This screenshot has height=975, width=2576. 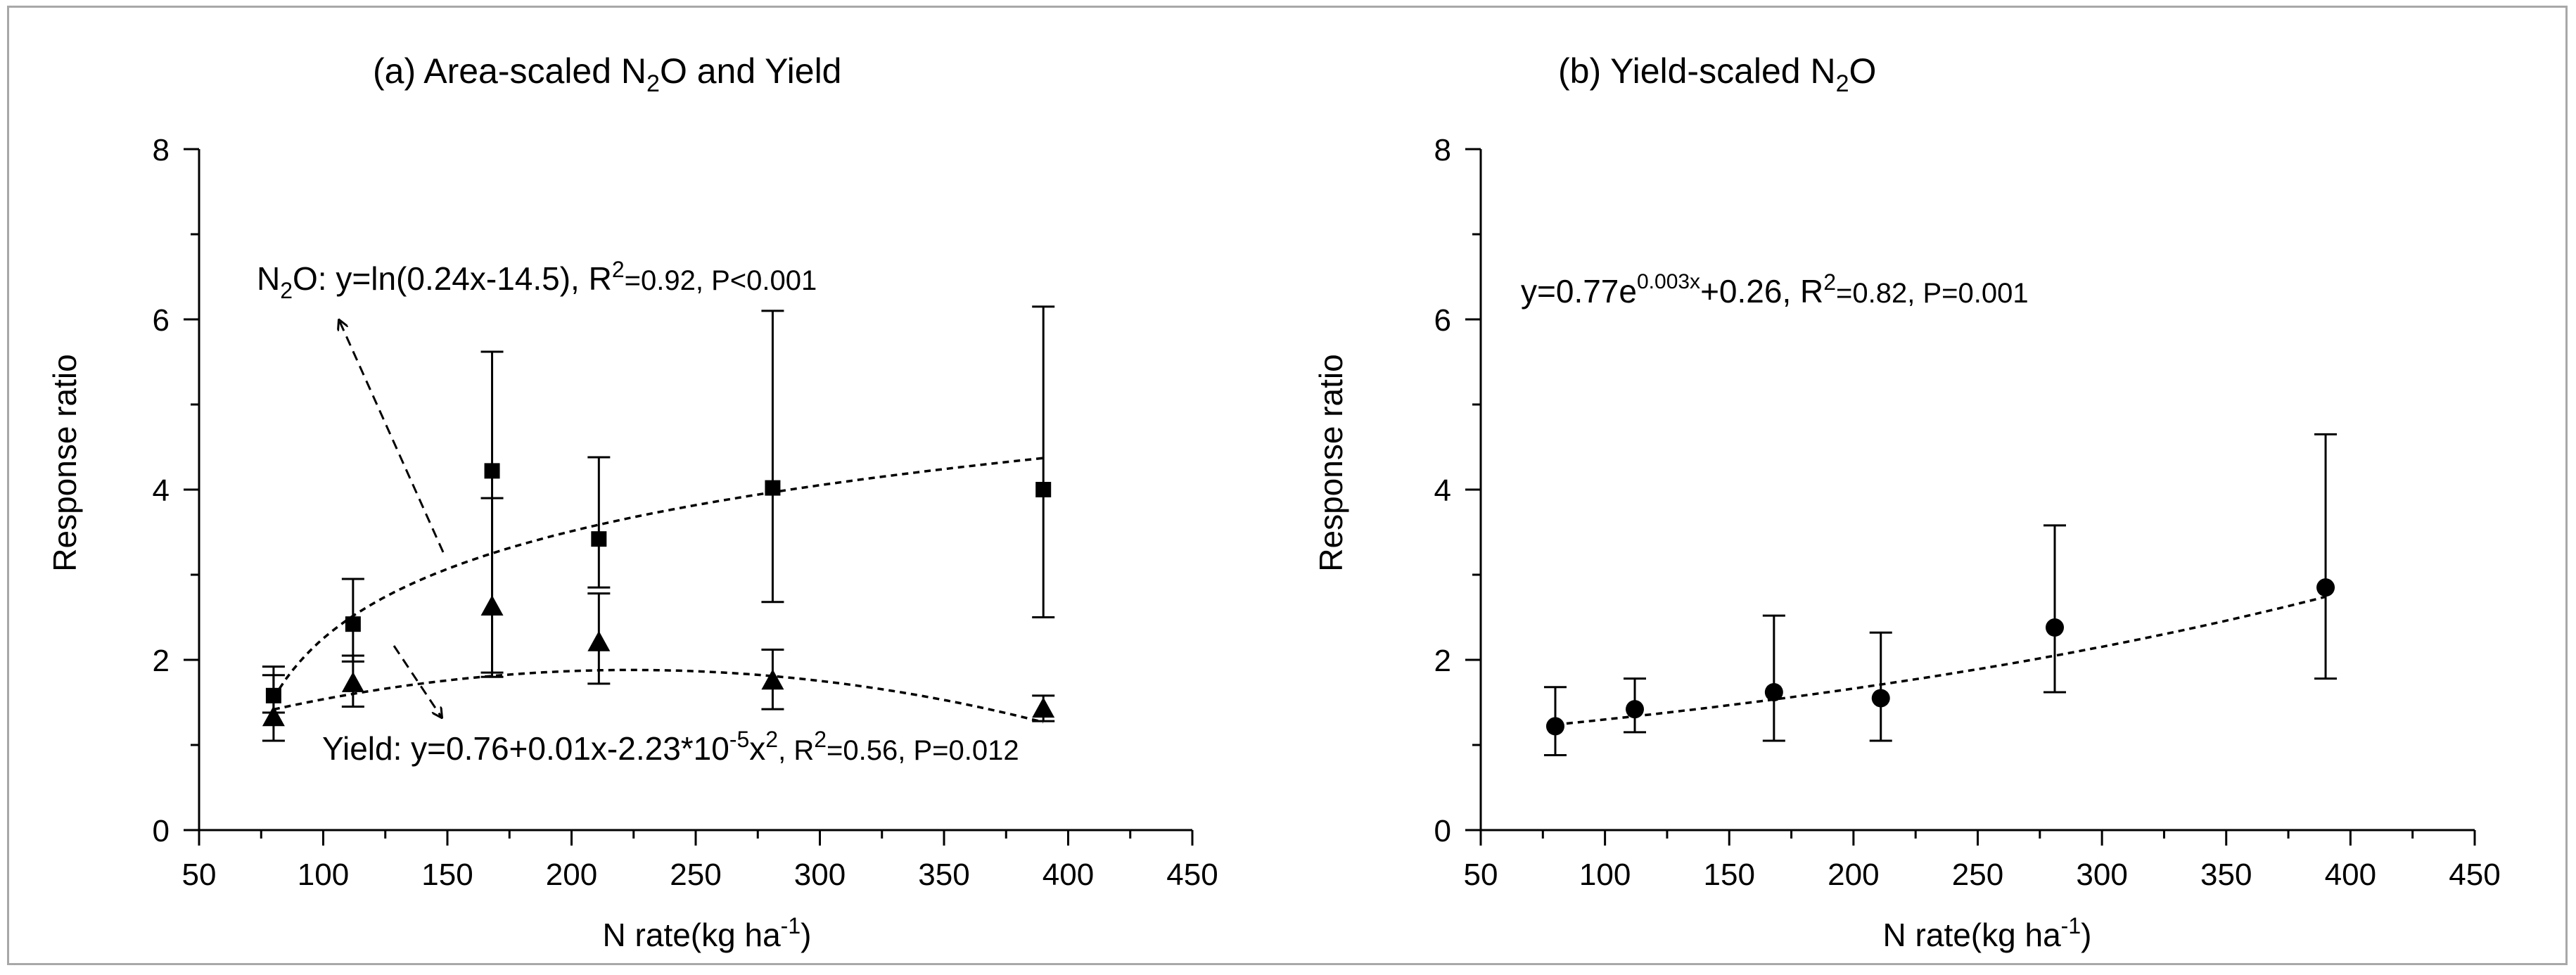 What do you see at coordinates (1863, 71) in the screenshot?
I see `panel-b-title-suffix: O` at bounding box center [1863, 71].